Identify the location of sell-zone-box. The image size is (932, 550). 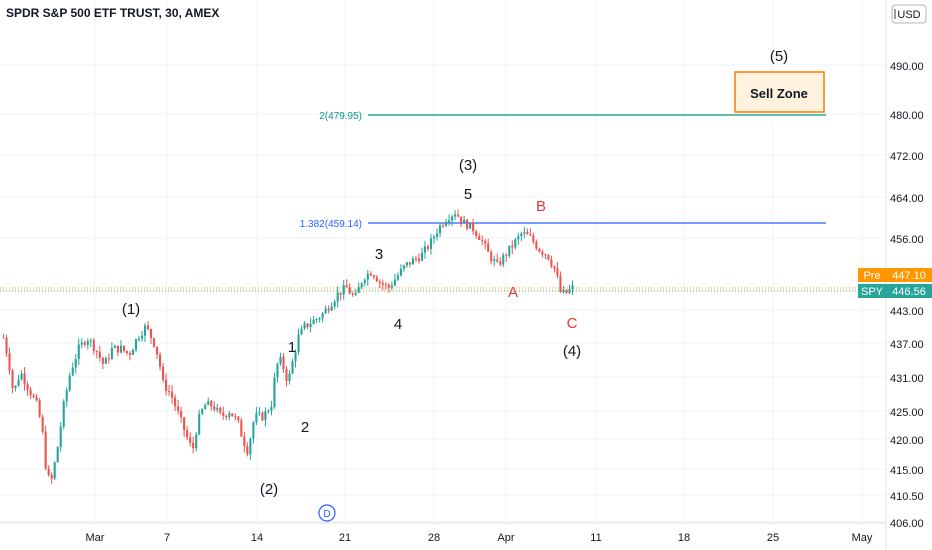
(779, 92).